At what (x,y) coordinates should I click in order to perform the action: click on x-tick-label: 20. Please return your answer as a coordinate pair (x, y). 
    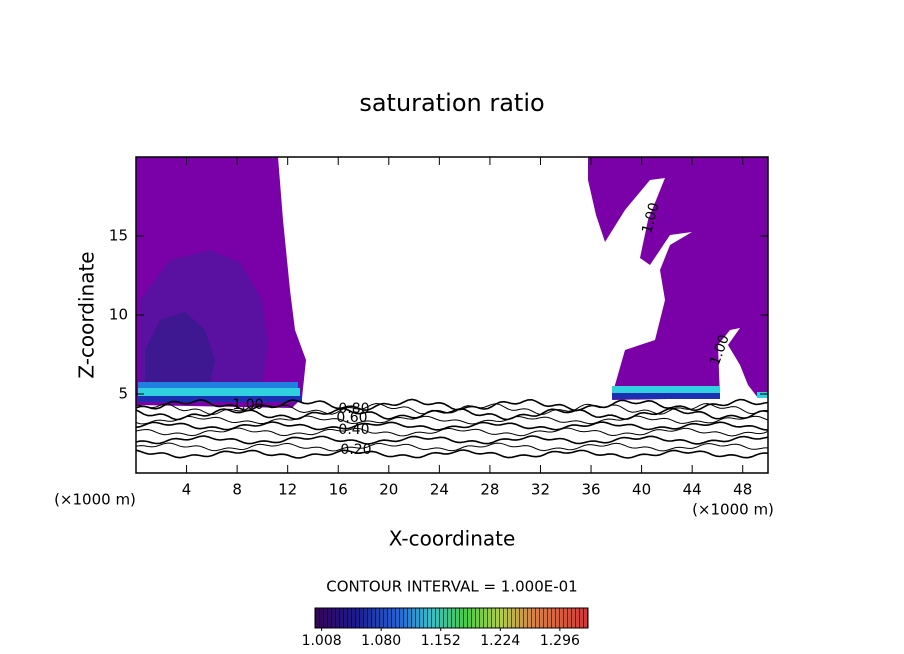
    Looking at the image, I should click on (388, 490).